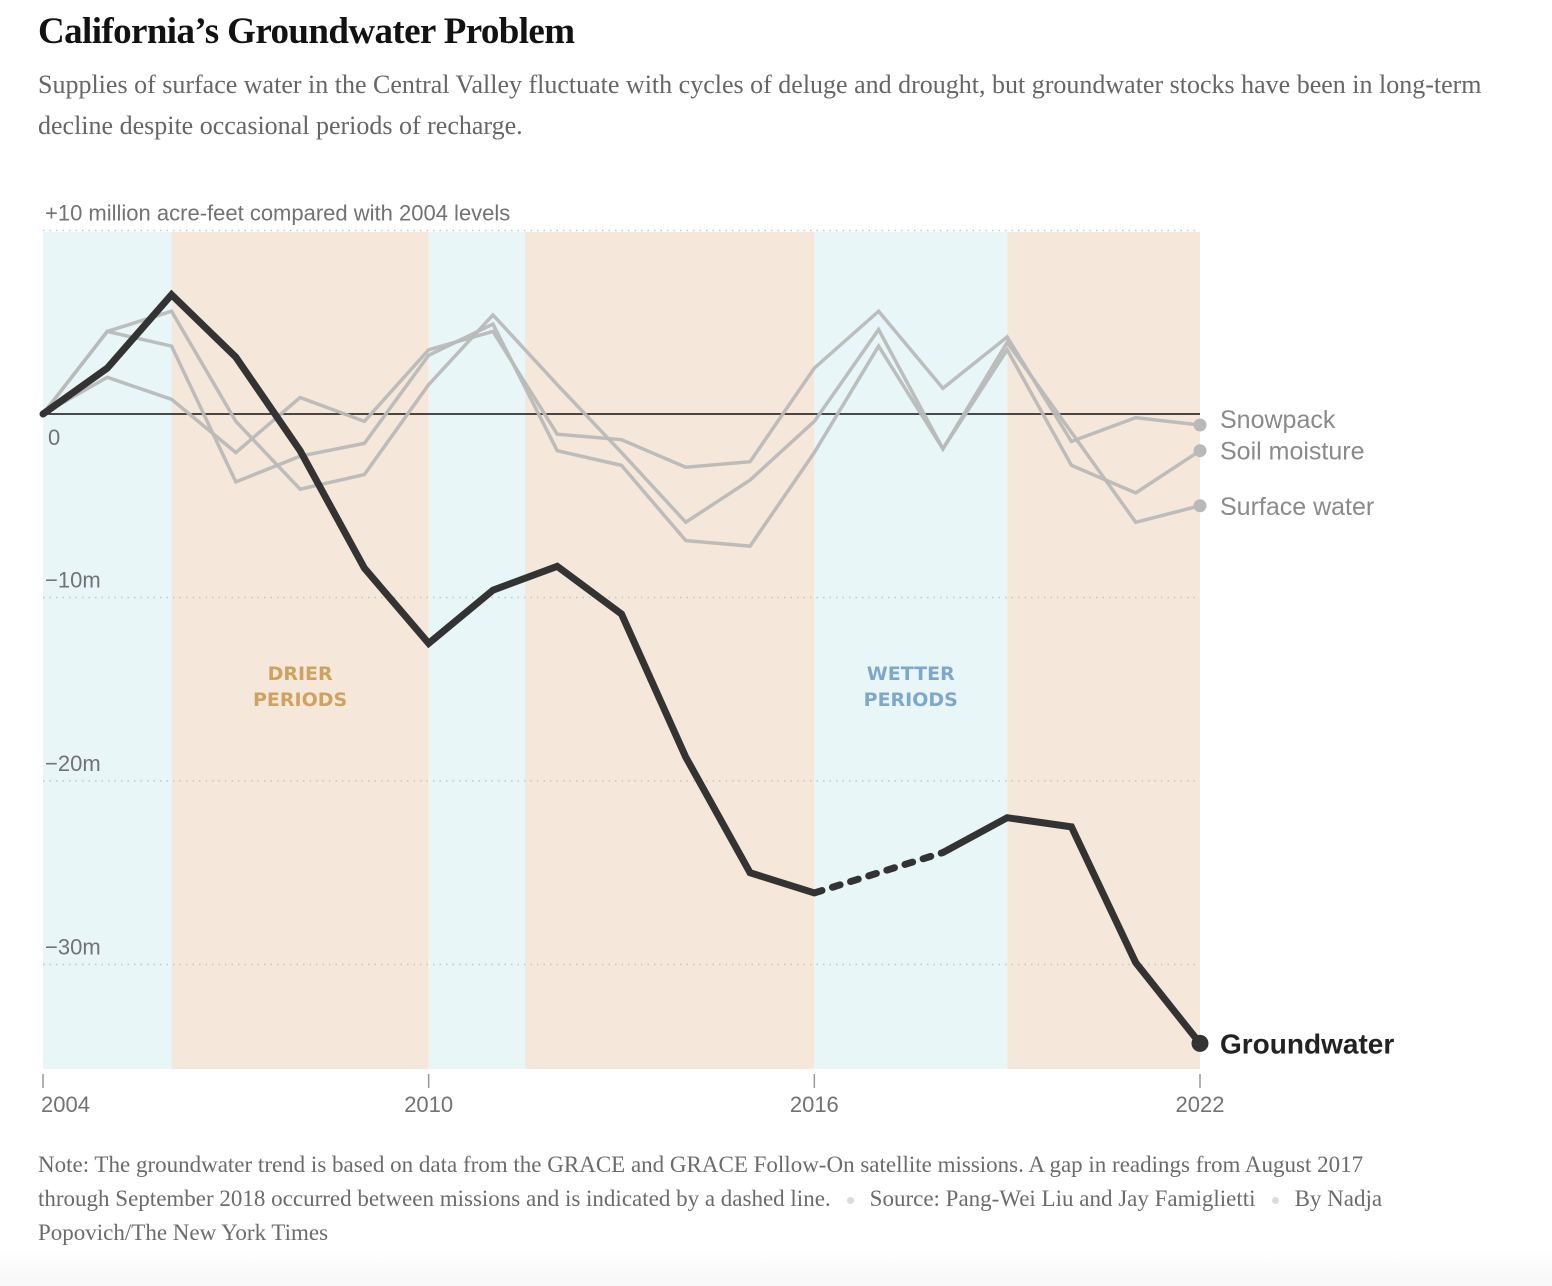  What do you see at coordinates (710, 1215) in the screenshot?
I see `byline: By Nadja Popovich/The New York Times` at bounding box center [710, 1215].